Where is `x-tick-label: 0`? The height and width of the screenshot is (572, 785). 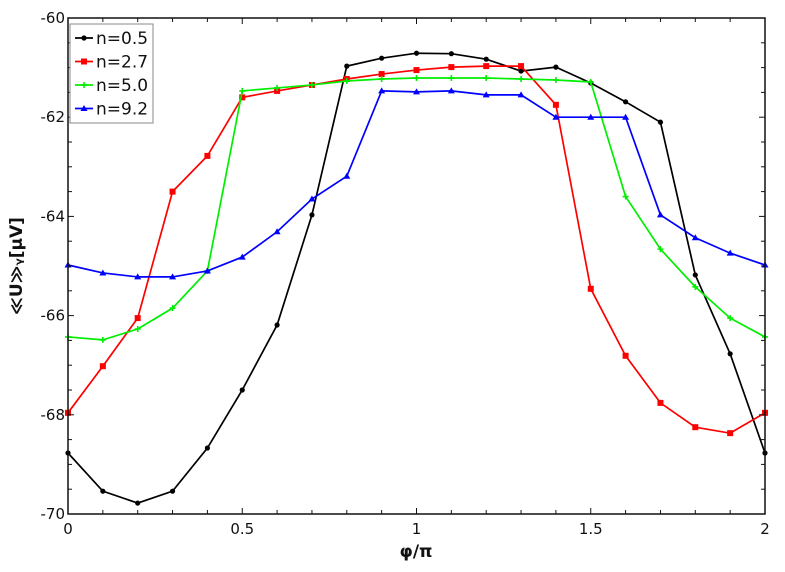 x-tick-label: 0 is located at coordinates (68, 529).